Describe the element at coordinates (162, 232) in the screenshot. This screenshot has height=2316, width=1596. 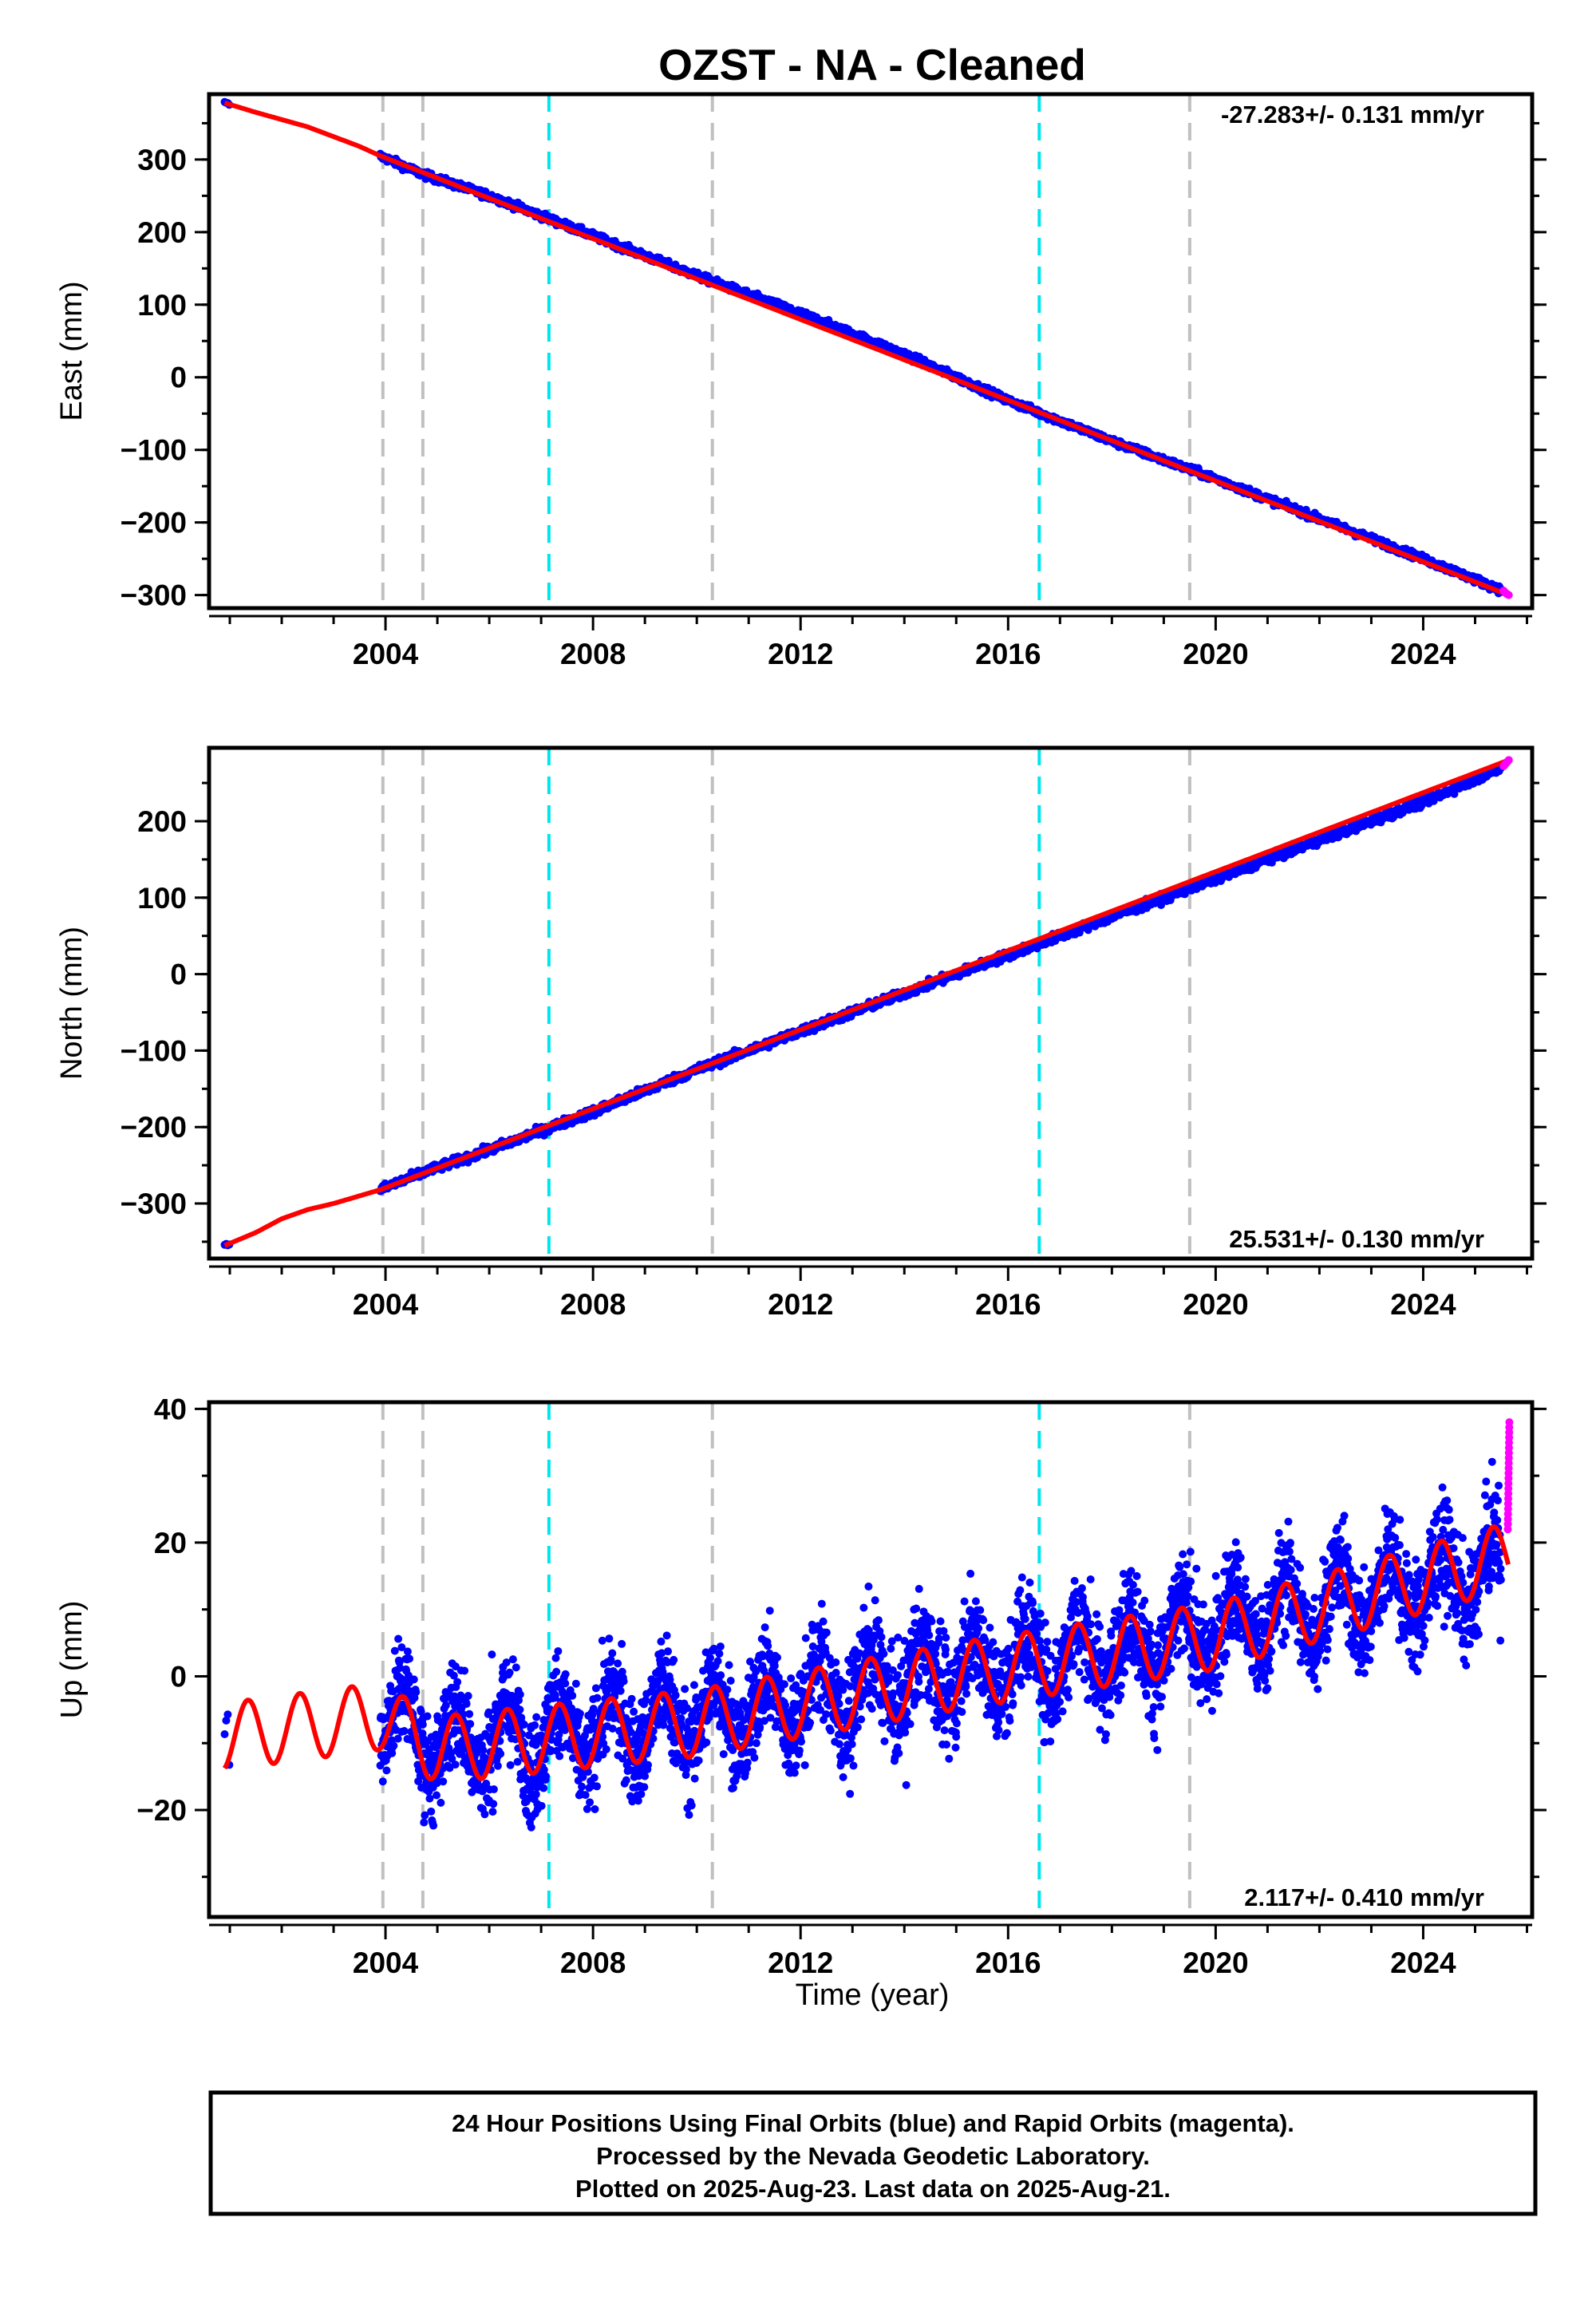
I see `y-tick-label: 200` at that location.